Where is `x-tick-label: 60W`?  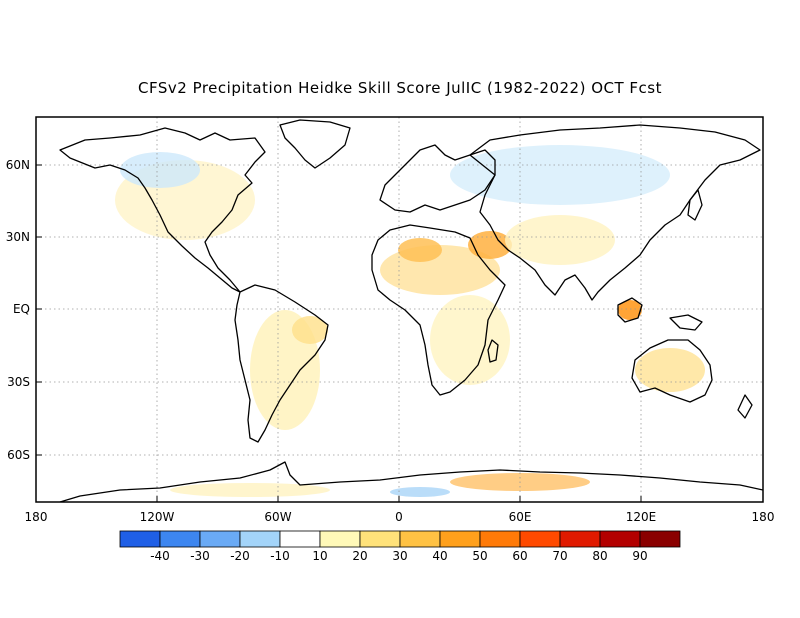 x-tick-label: 60W is located at coordinates (277, 517).